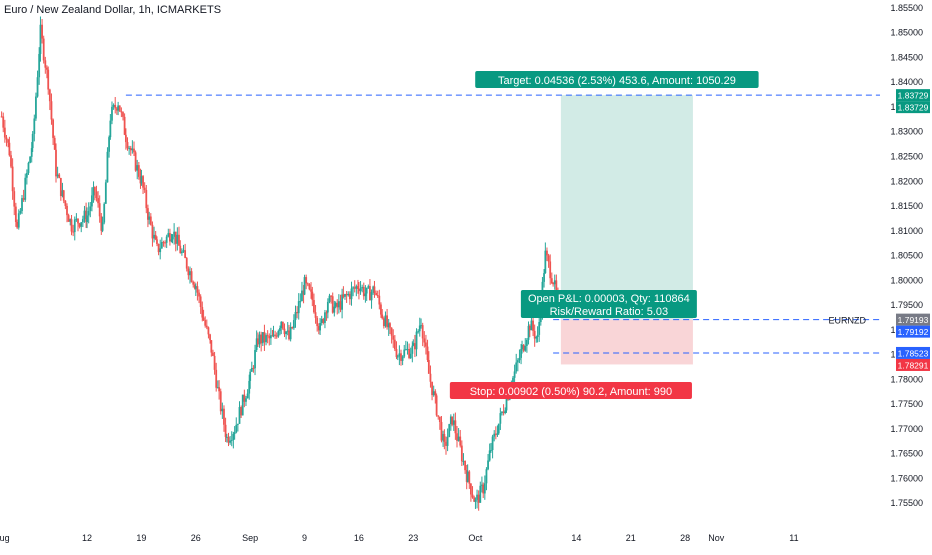 This screenshot has width=932, height=555. Describe the element at coordinates (906, 8) in the screenshot. I see `y-tick-label: 1.85500` at that location.